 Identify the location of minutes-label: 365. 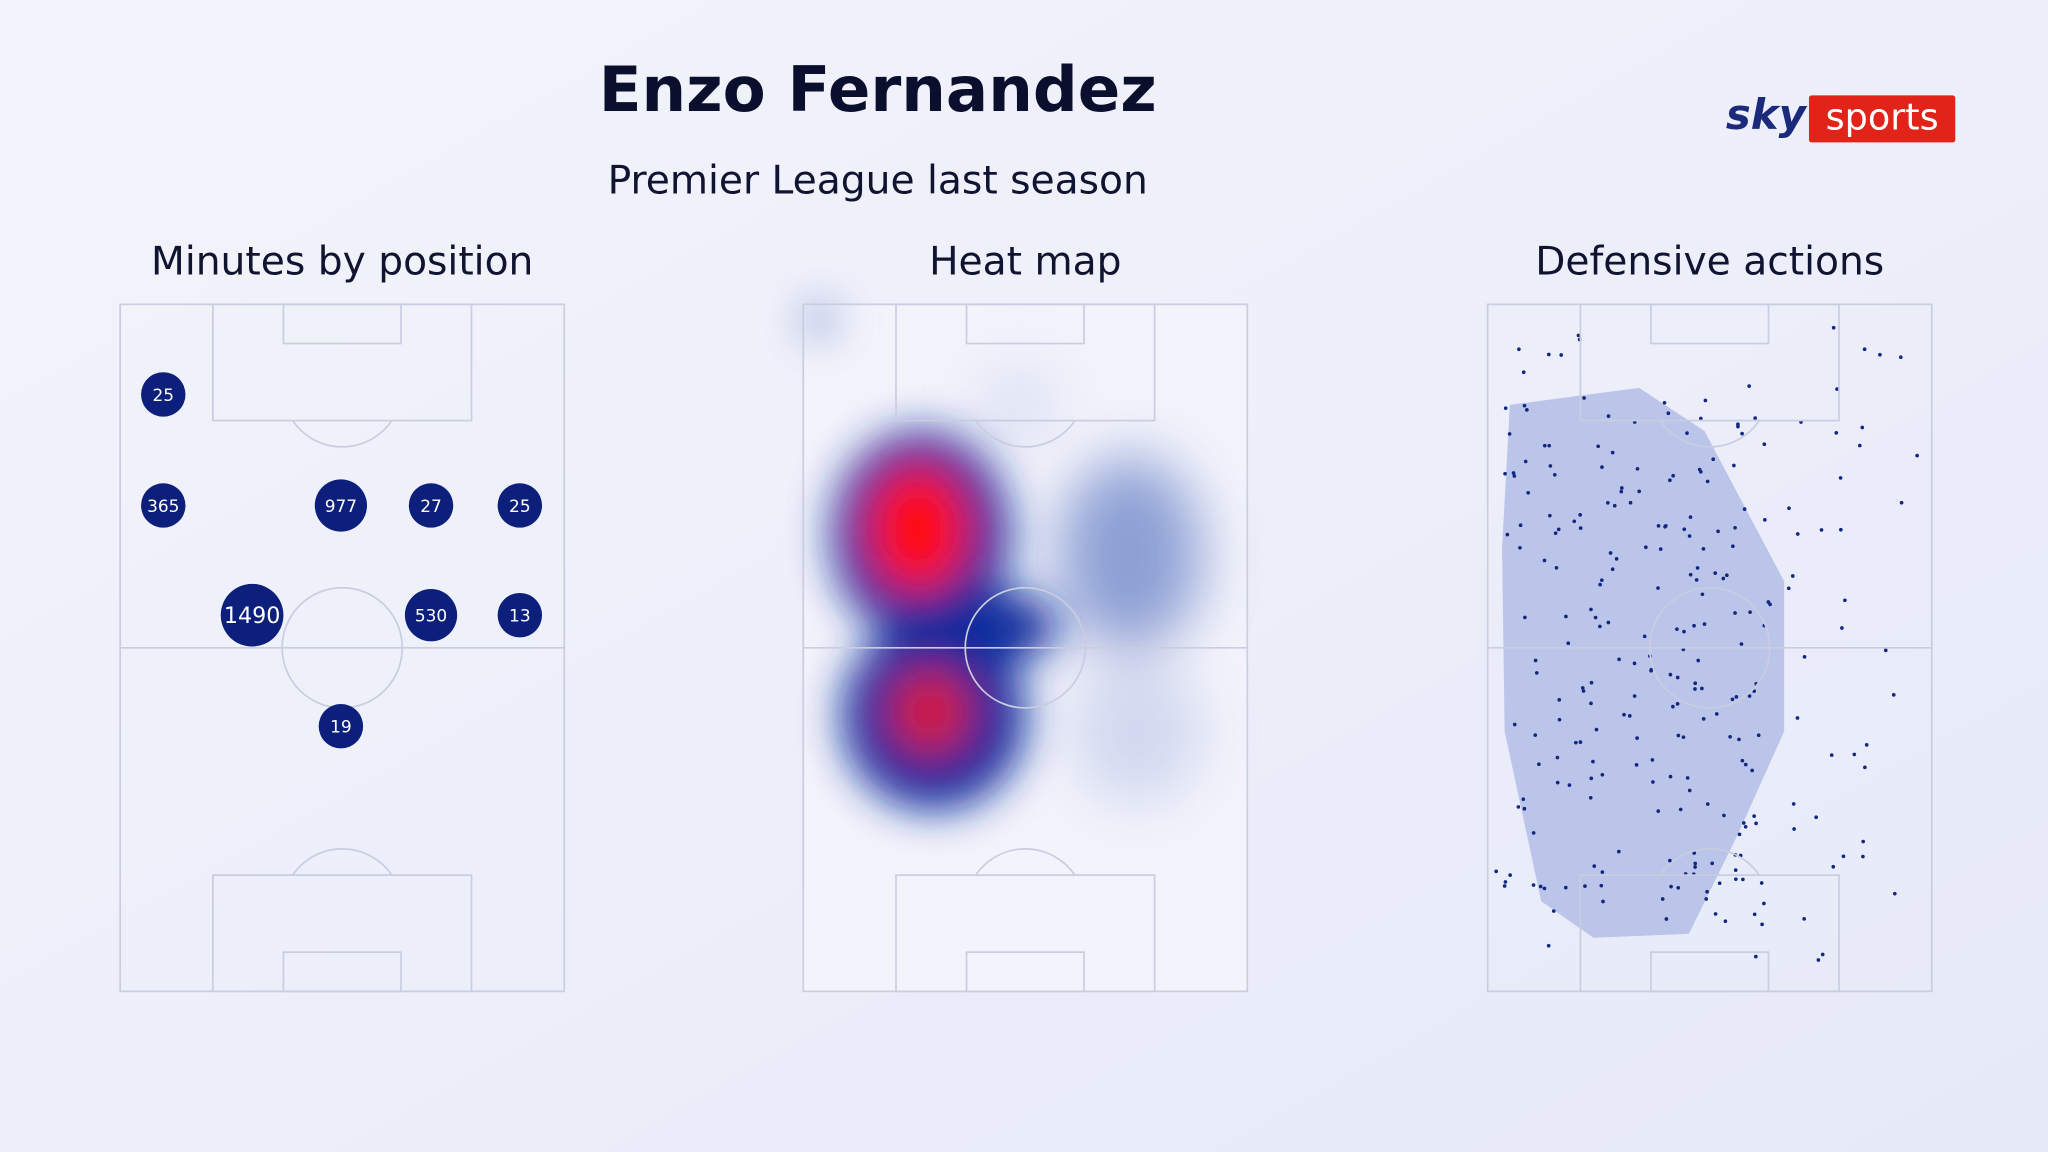
(163, 507).